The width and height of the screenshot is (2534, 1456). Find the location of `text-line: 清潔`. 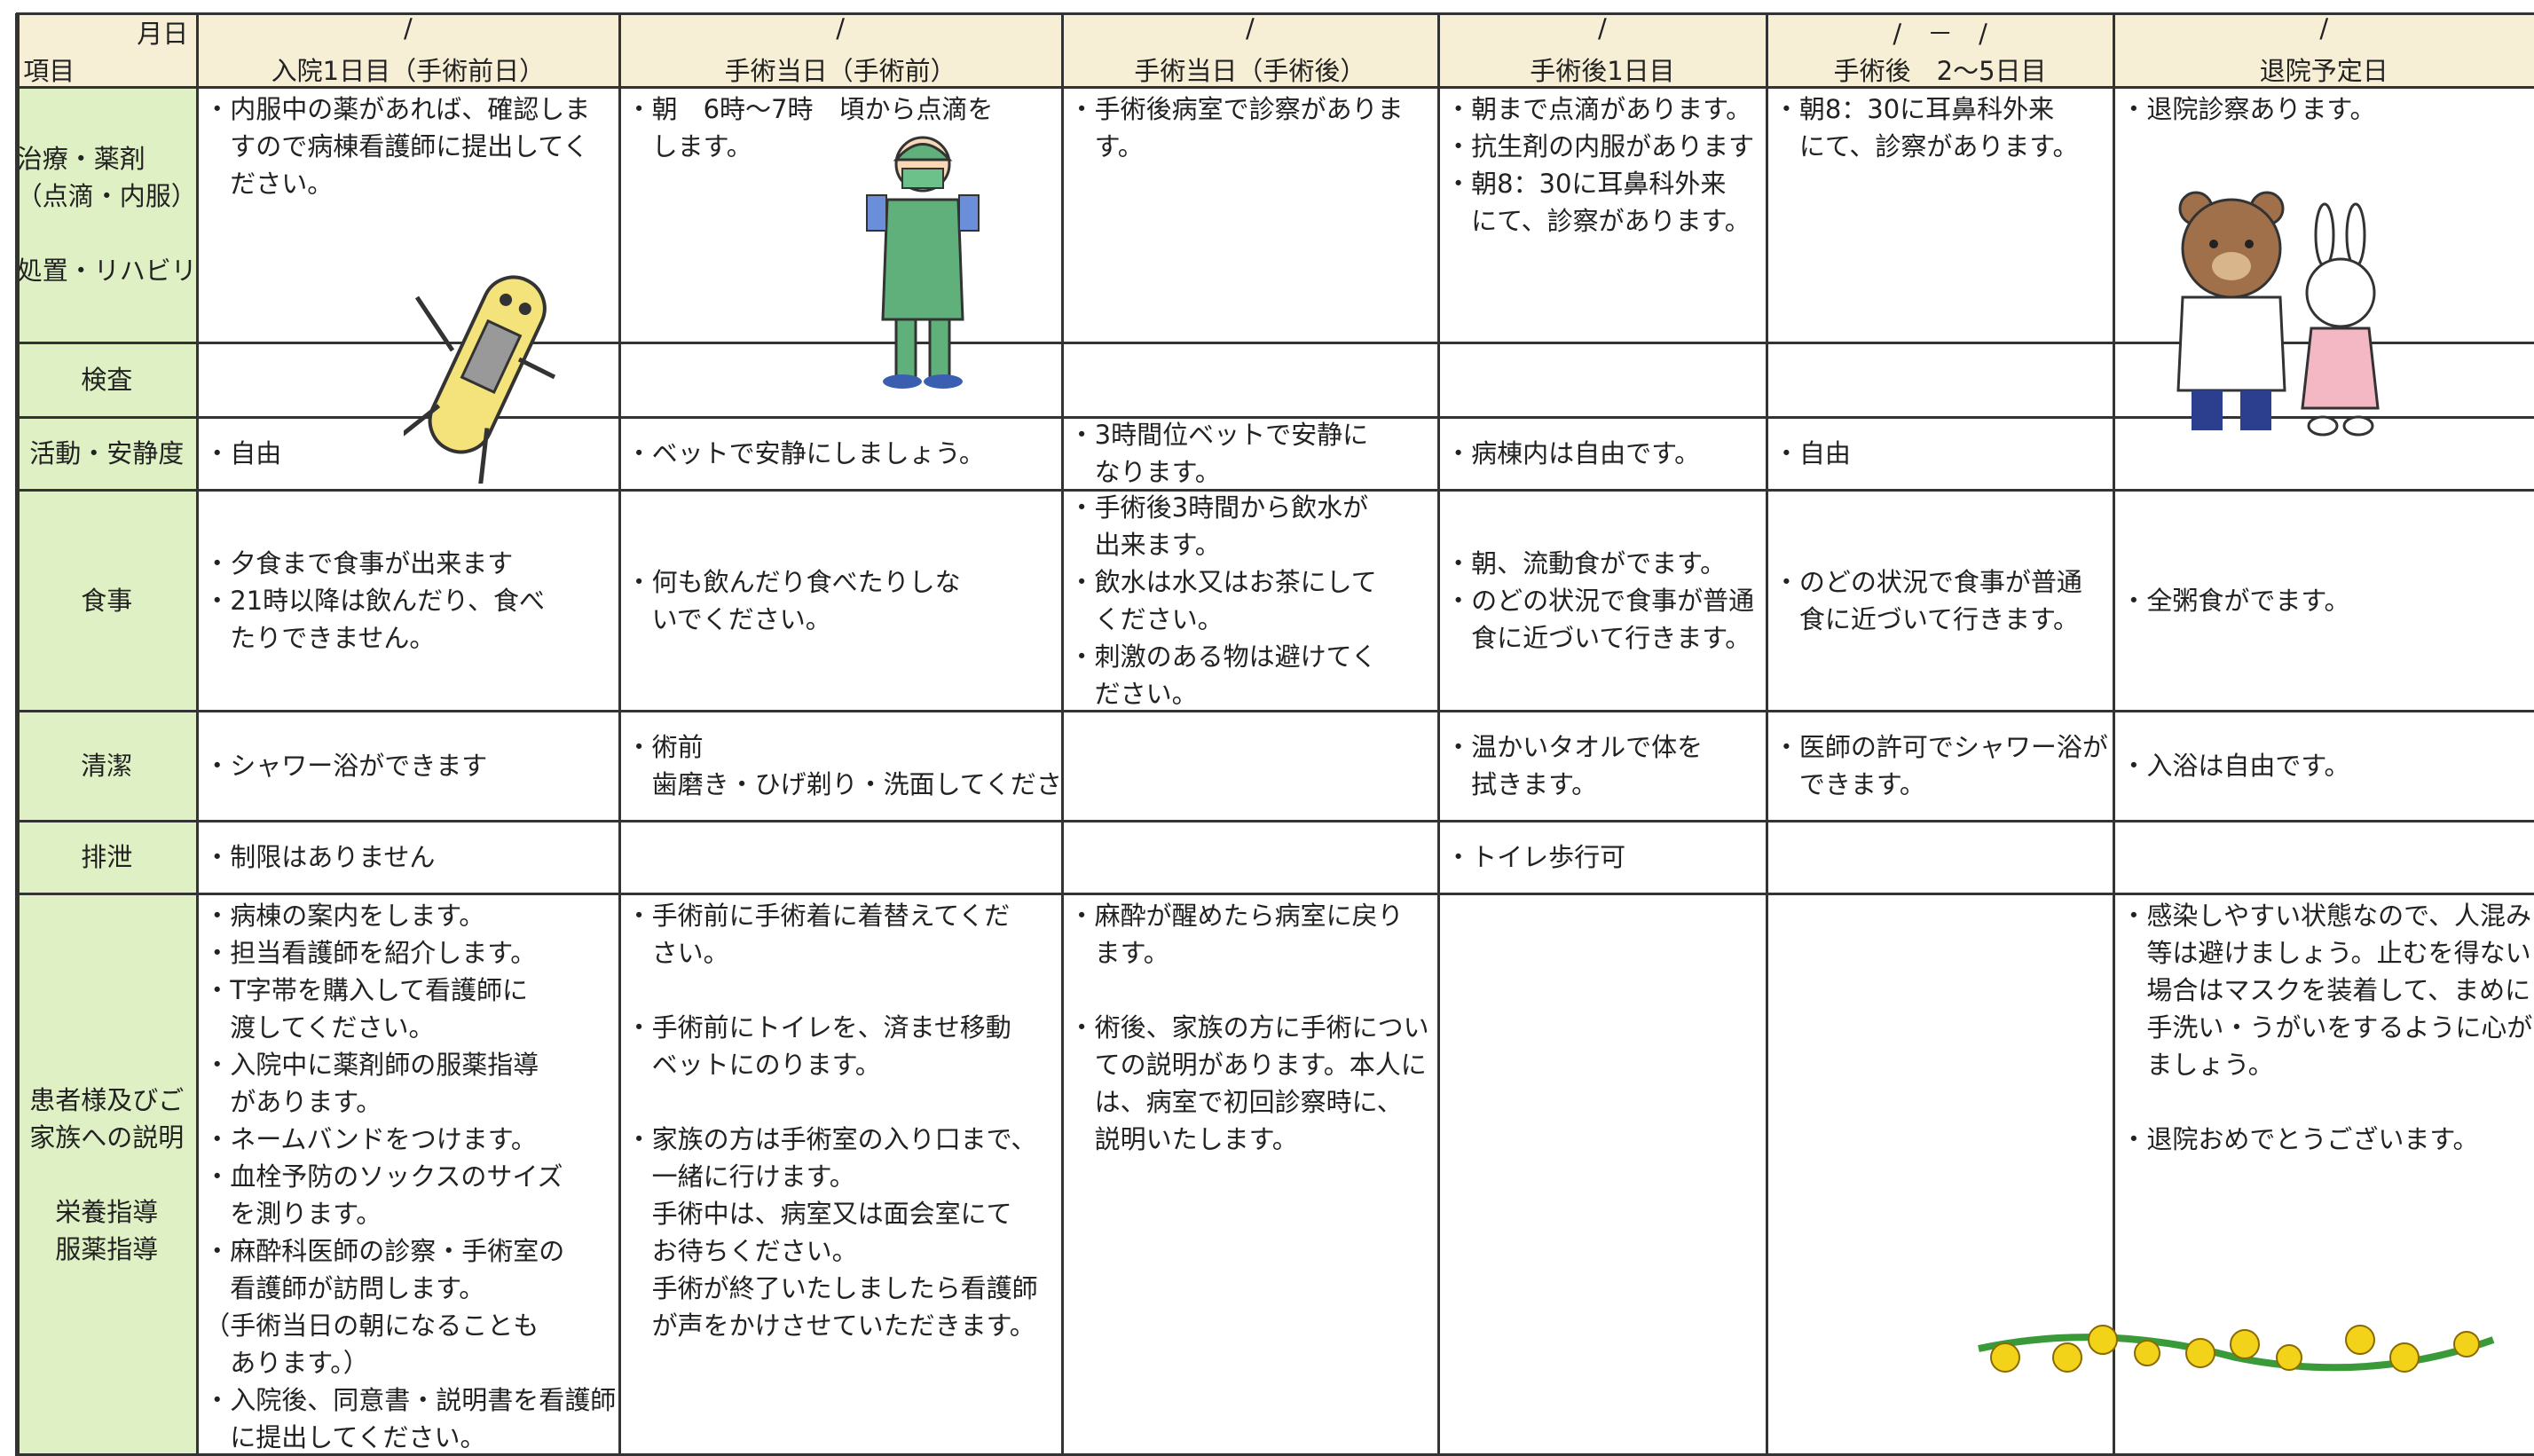

text-line: 清潔 is located at coordinates (107, 766).